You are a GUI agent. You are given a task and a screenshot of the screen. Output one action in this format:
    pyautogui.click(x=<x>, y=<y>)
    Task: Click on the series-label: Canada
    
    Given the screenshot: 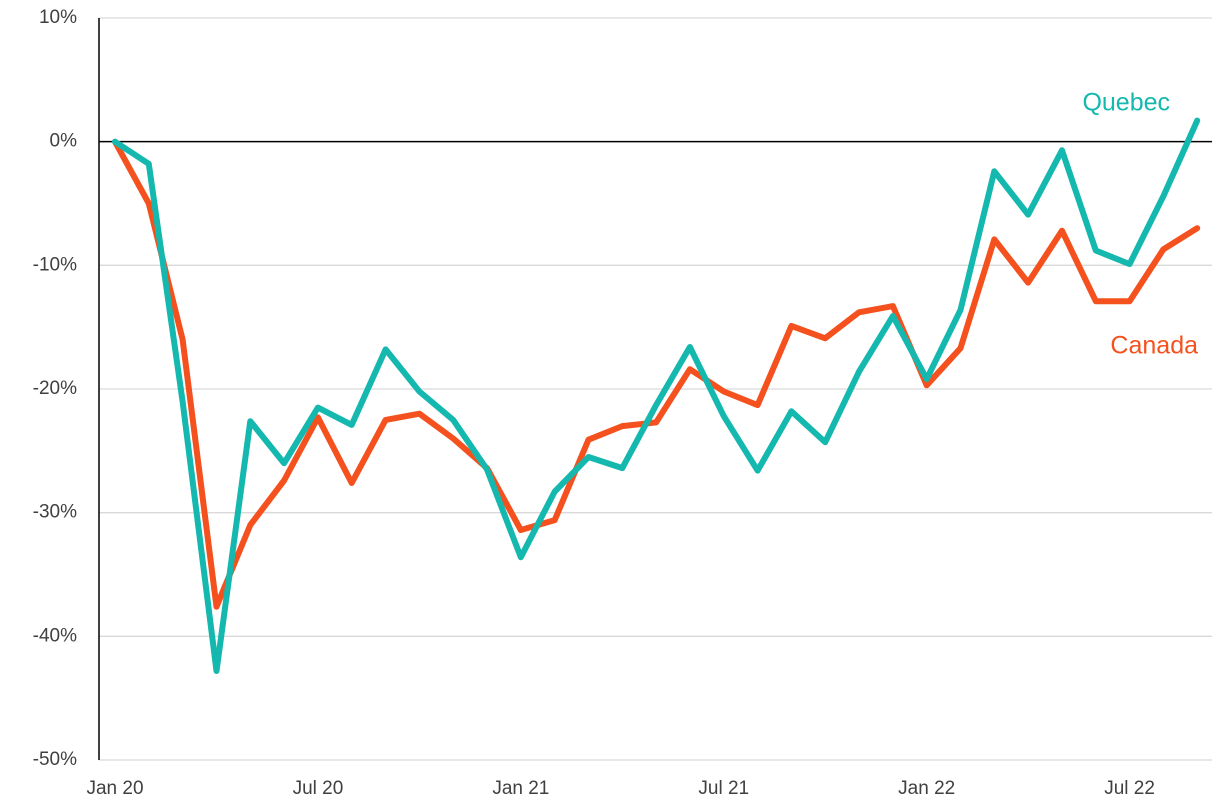 What is the action you would take?
    pyautogui.click(x=1154, y=346)
    